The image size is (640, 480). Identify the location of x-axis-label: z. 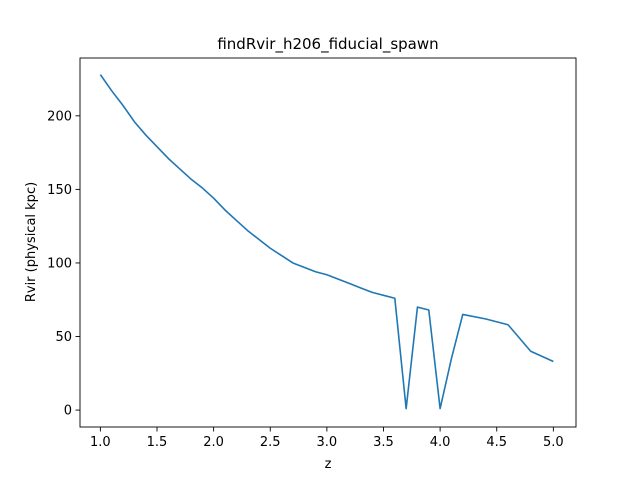
(328, 464).